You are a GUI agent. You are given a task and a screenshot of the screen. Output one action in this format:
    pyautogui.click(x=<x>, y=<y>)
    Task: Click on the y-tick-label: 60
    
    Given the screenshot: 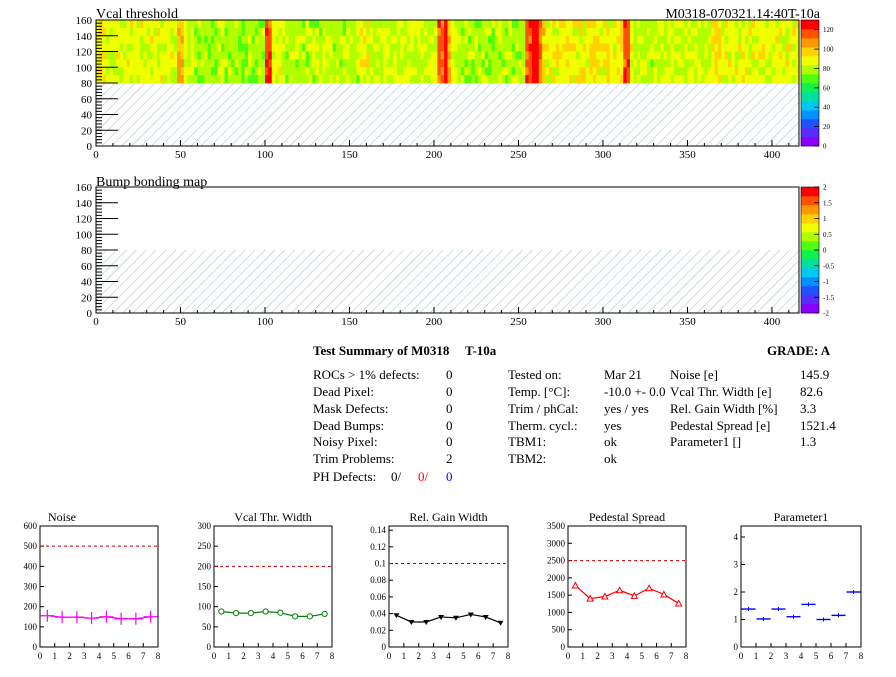 What is the action you would take?
    pyautogui.click(x=87, y=267)
    